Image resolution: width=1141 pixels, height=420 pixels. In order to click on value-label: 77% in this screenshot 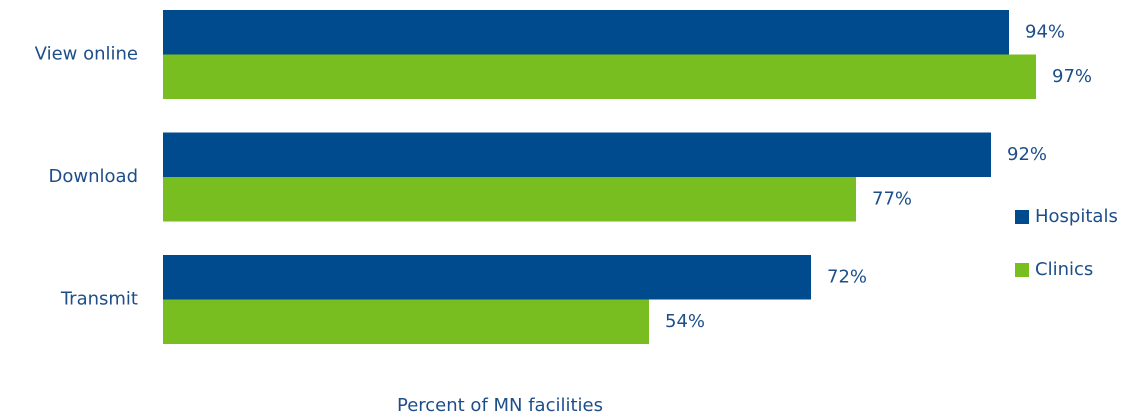, I will do `click(892, 198)`.